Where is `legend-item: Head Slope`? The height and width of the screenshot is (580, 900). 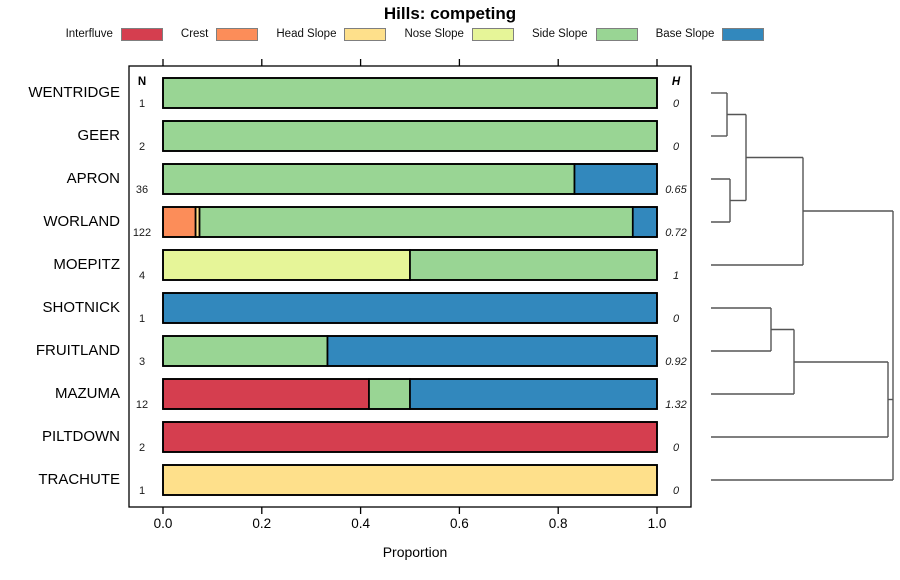 legend-item: Head Slope is located at coordinates (331, 34).